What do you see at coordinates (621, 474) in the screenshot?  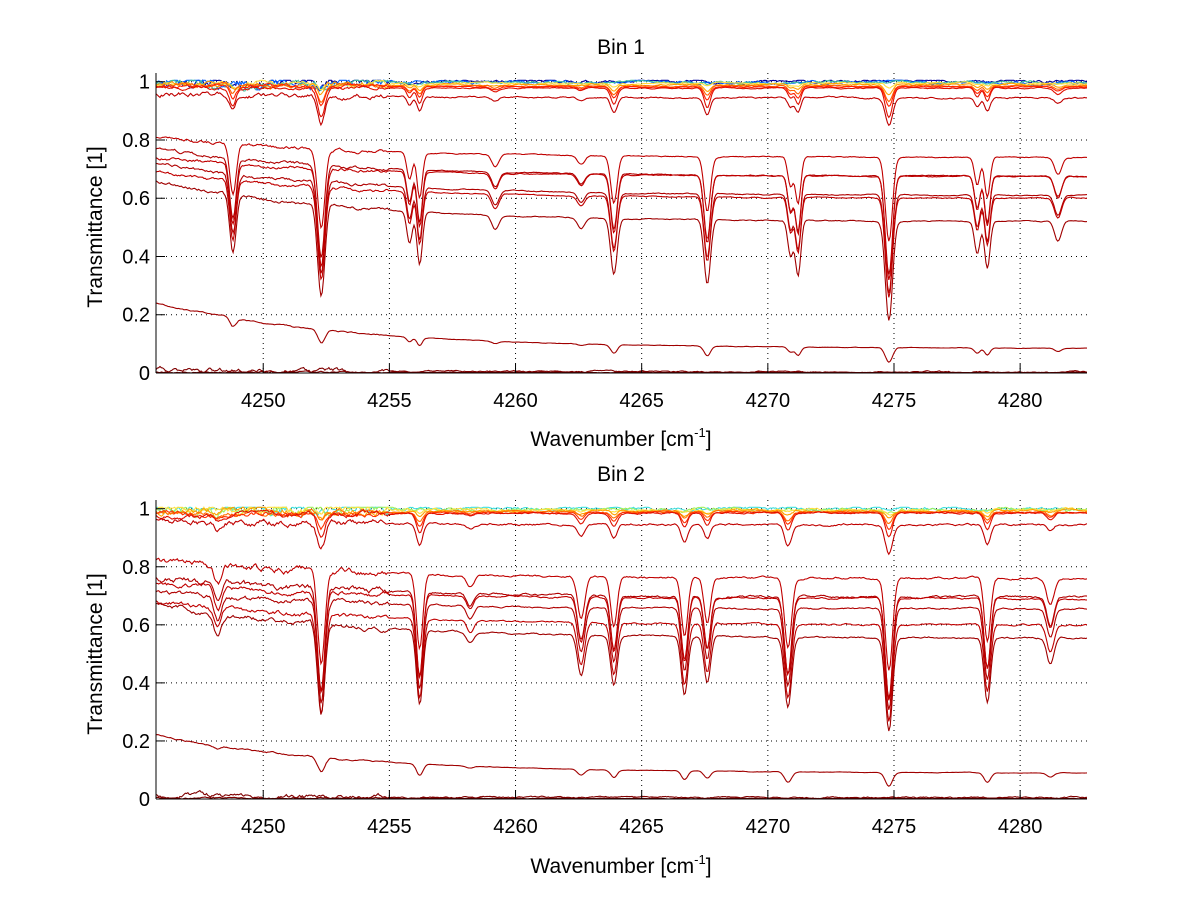 I see `plot-title: Bin 2` at bounding box center [621, 474].